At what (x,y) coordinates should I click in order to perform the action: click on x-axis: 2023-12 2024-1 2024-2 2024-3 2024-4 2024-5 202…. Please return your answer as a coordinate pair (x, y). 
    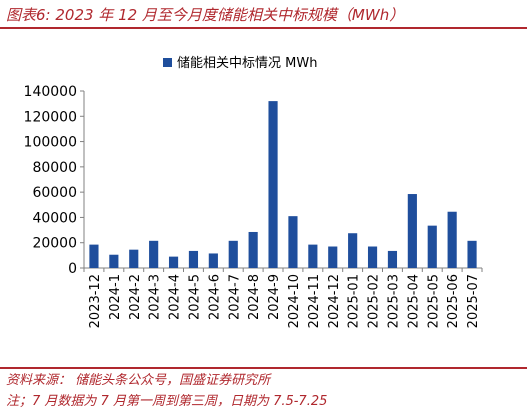
    Looking at the image, I should click on (283, 297).